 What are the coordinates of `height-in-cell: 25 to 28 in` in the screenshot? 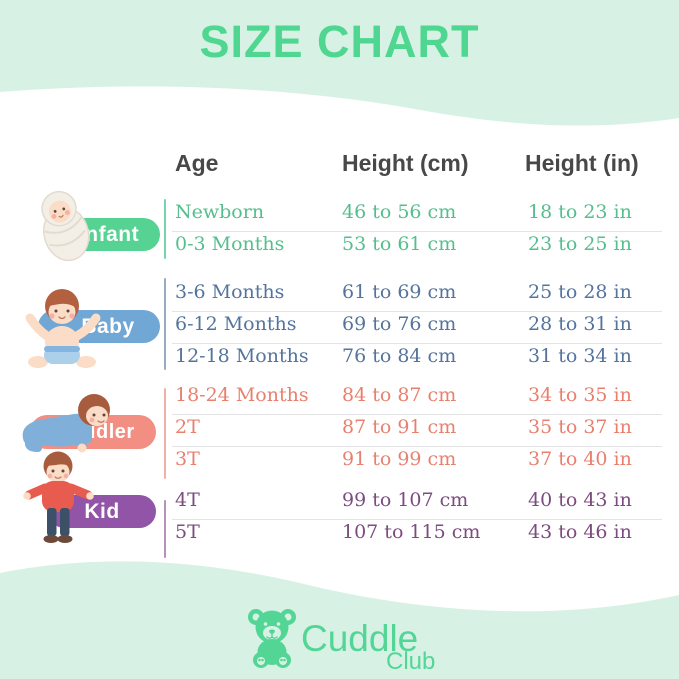 It's located at (580, 292).